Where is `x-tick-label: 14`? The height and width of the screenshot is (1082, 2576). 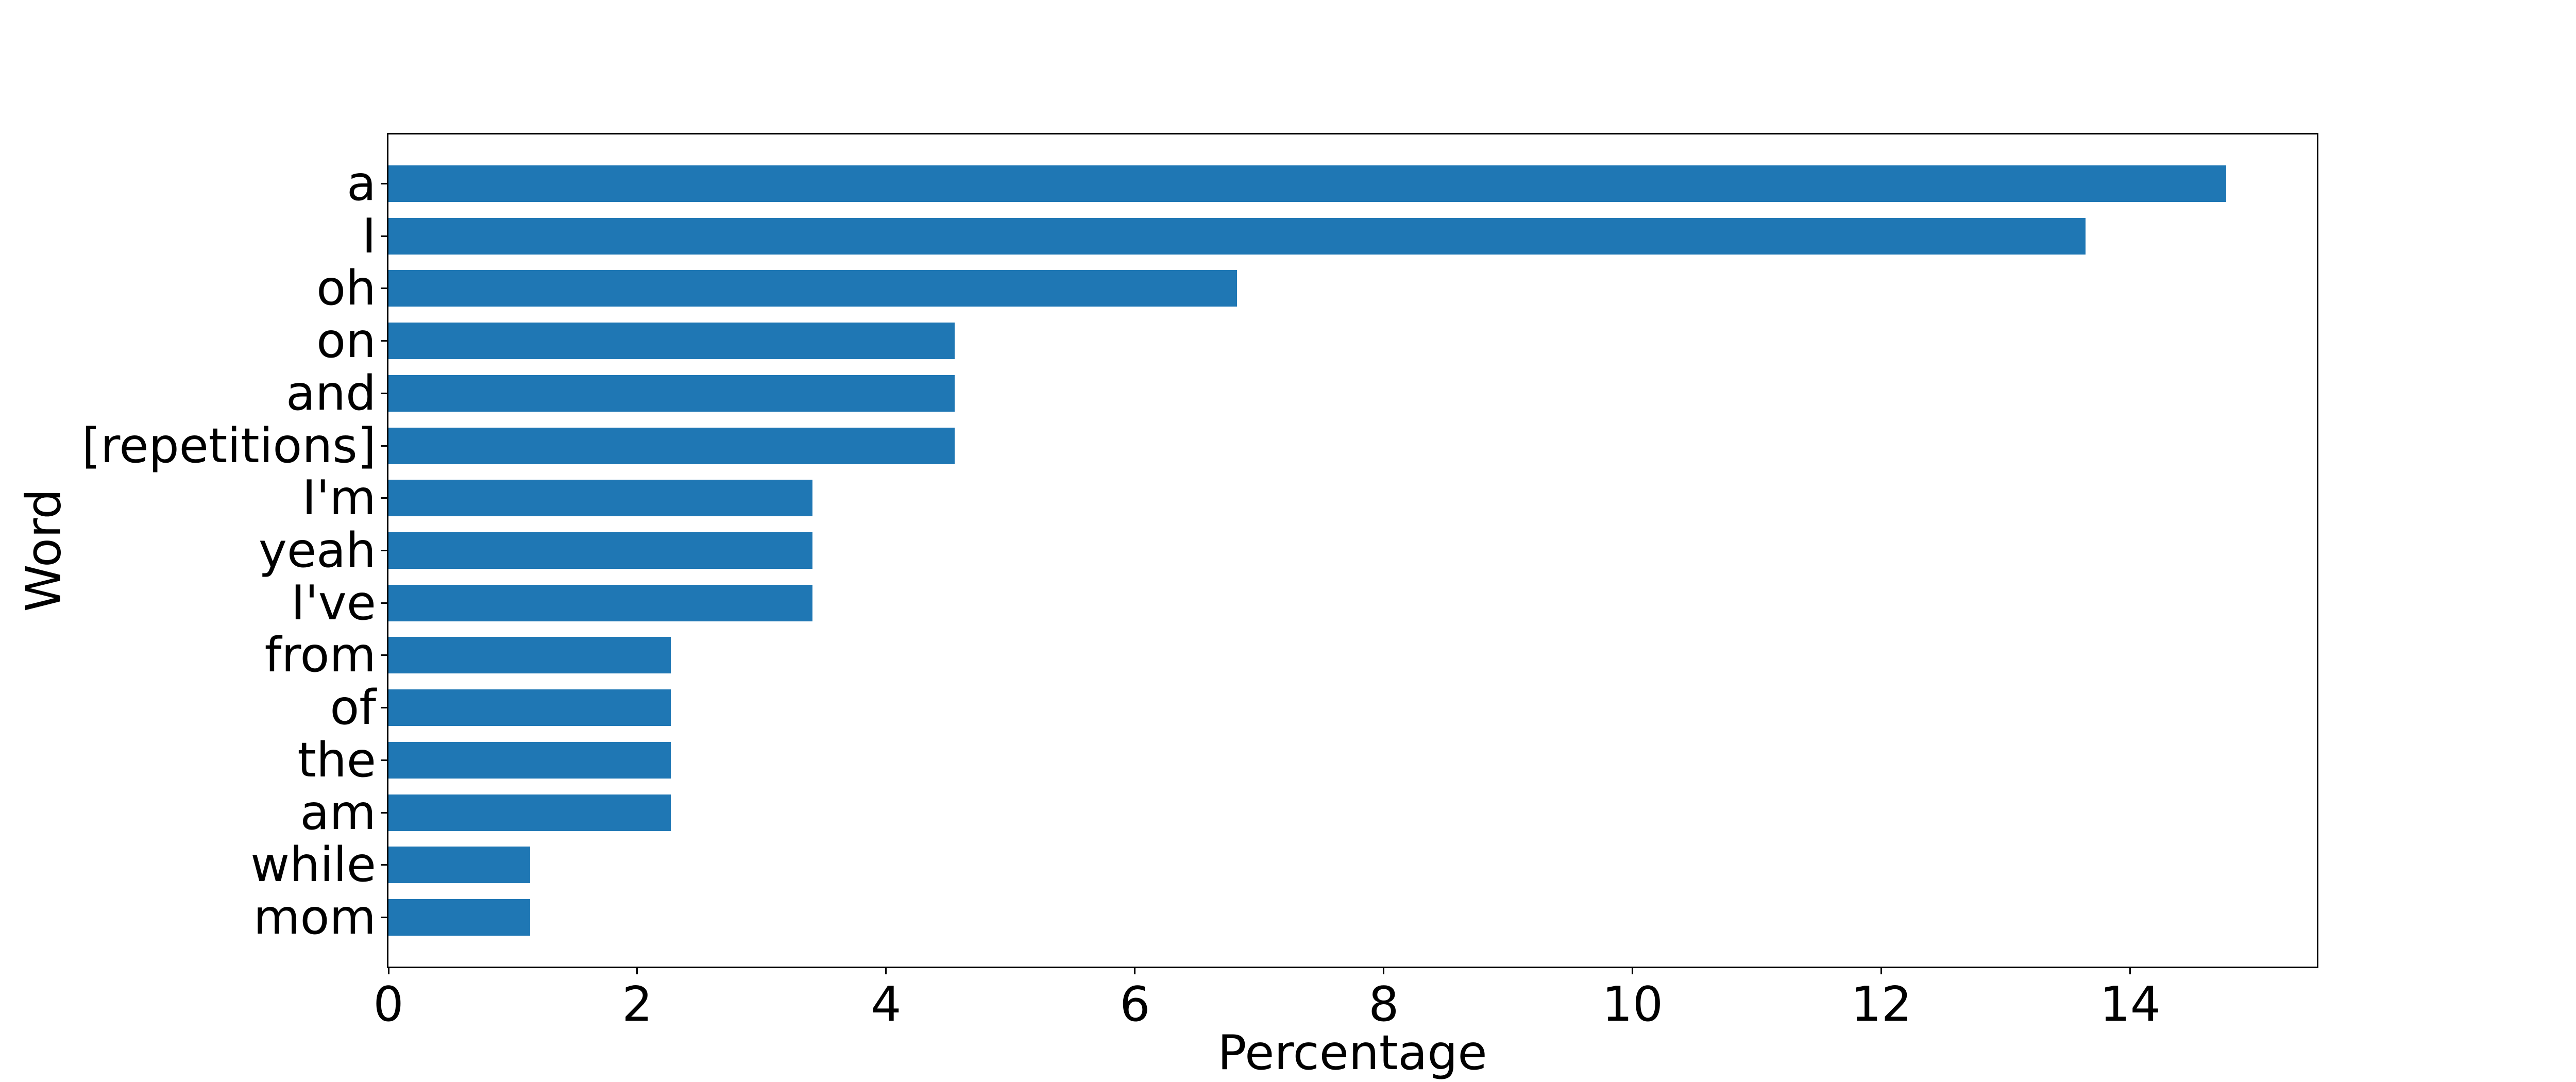 x-tick-label: 14 is located at coordinates (2130, 1004).